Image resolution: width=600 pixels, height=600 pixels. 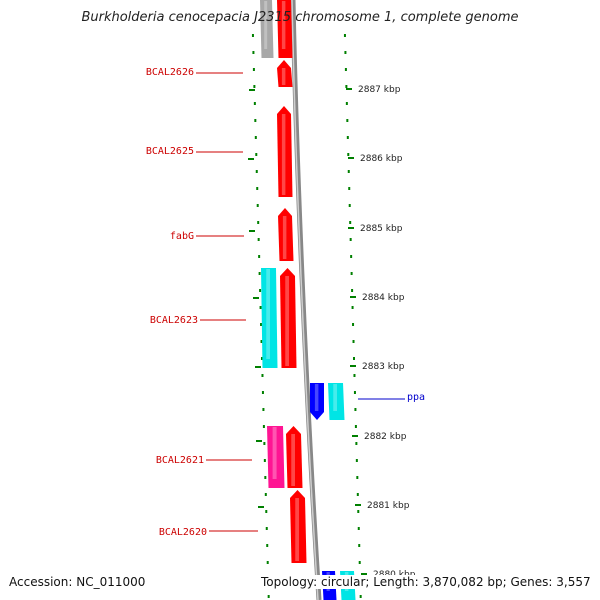 What do you see at coordinates (182, 236) in the screenshot?
I see `gene-label-fabg: fabG` at bounding box center [182, 236].